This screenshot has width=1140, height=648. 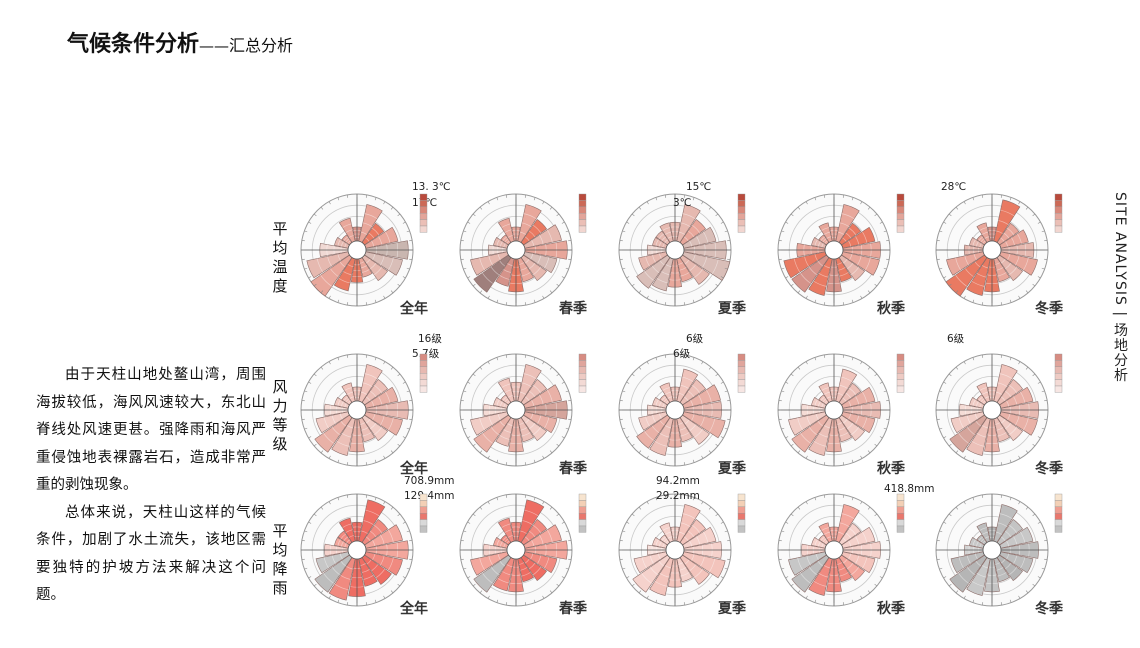 I want to click on value-annotation: 13. 3℃, so click(x=431, y=187).